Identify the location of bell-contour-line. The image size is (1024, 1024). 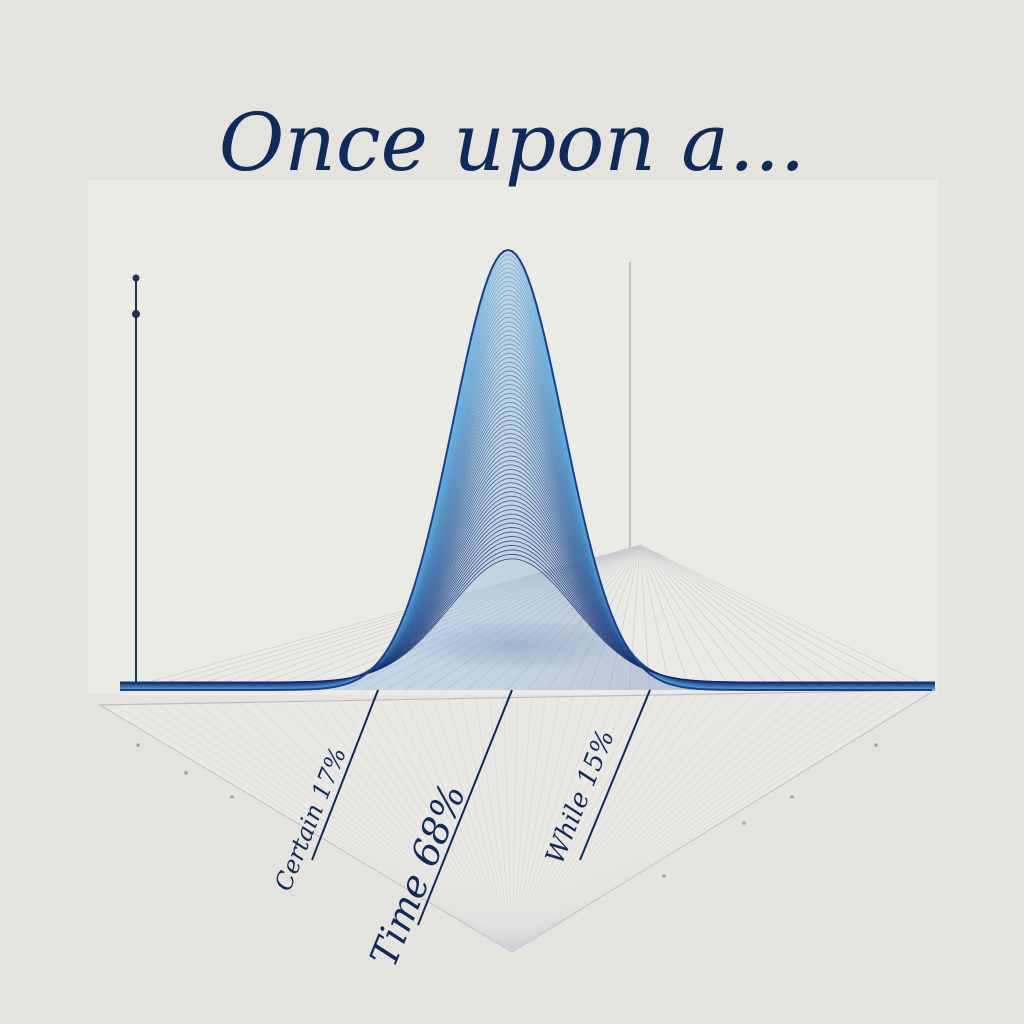
(527, 620).